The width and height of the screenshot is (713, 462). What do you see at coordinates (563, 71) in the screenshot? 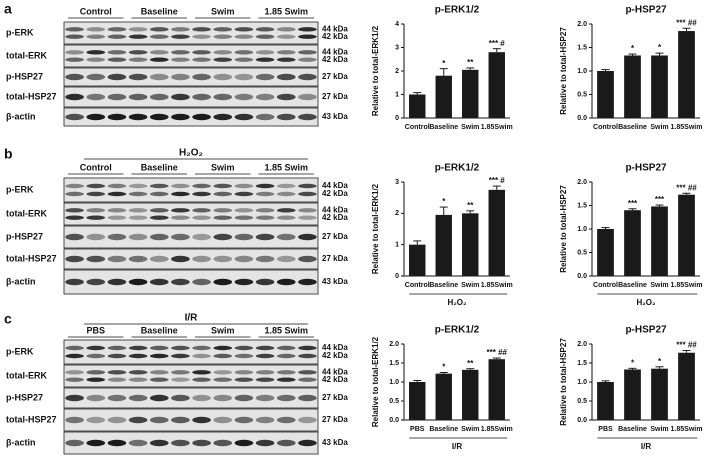
I see `y-axis-label: Relative to total-HSP27` at bounding box center [563, 71].